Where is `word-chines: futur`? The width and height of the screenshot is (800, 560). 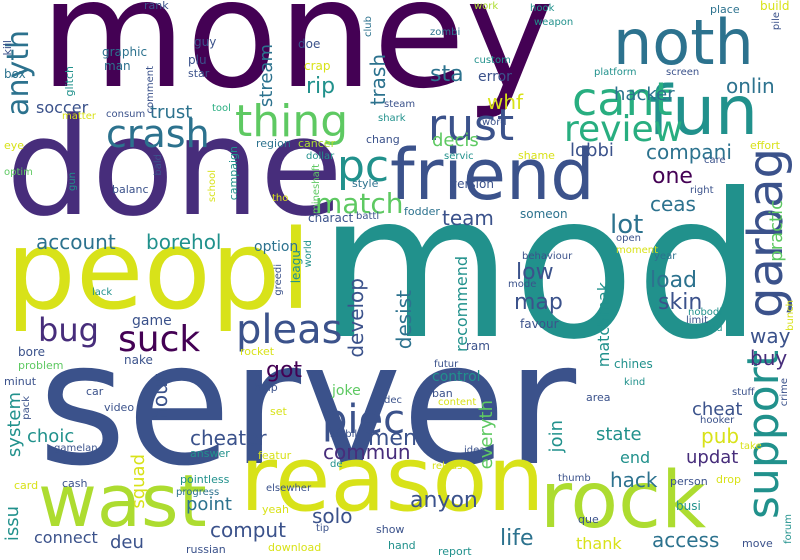 word-chines: futur is located at coordinates (446, 364).